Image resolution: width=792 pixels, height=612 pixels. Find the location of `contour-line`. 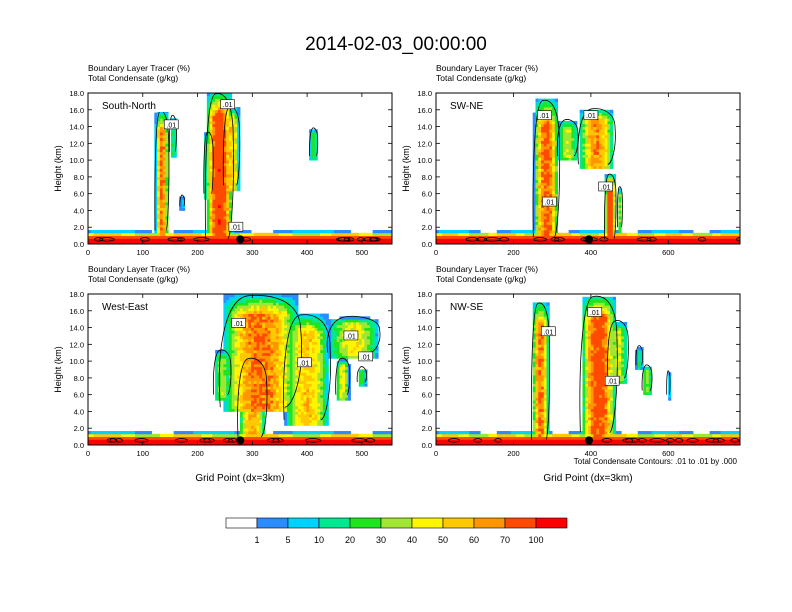

contour-line is located at coordinates (620, 207).